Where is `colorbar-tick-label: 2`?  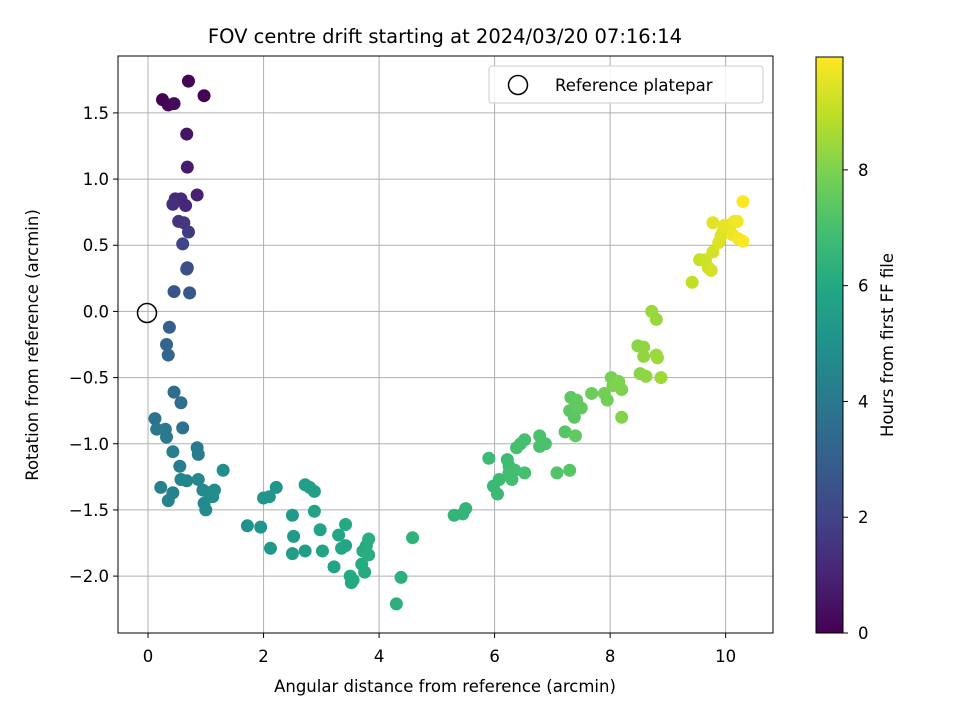
colorbar-tick-label: 2 is located at coordinates (863, 517).